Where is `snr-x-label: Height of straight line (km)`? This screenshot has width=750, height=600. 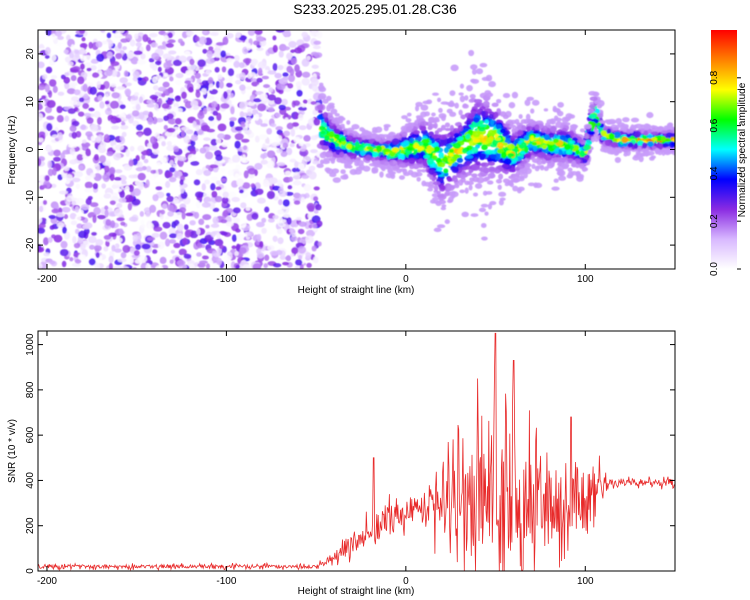 snr-x-label: Height of straight line (km) is located at coordinates (356, 591).